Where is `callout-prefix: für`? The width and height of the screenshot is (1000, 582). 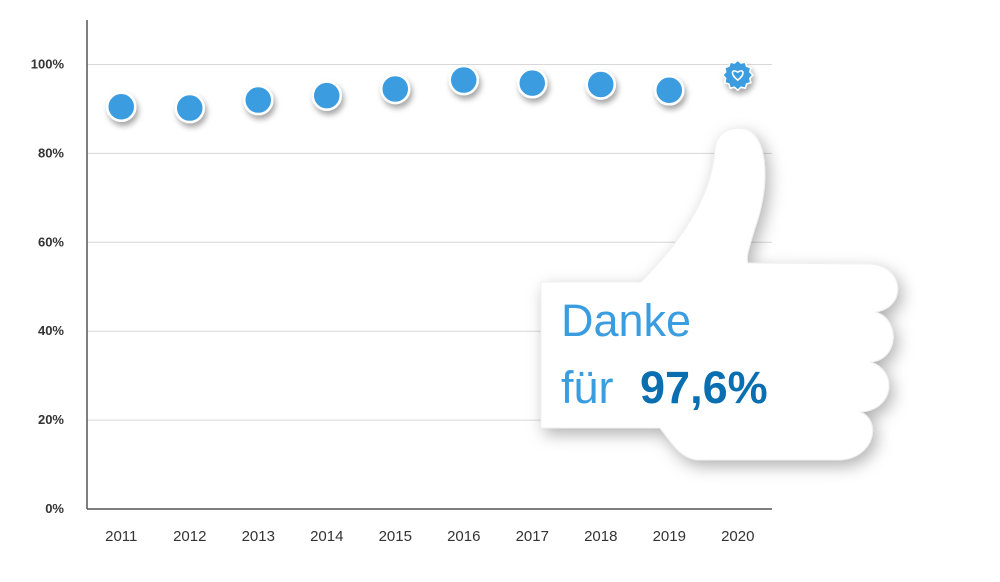 callout-prefix: für is located at coordinates (587, 387).